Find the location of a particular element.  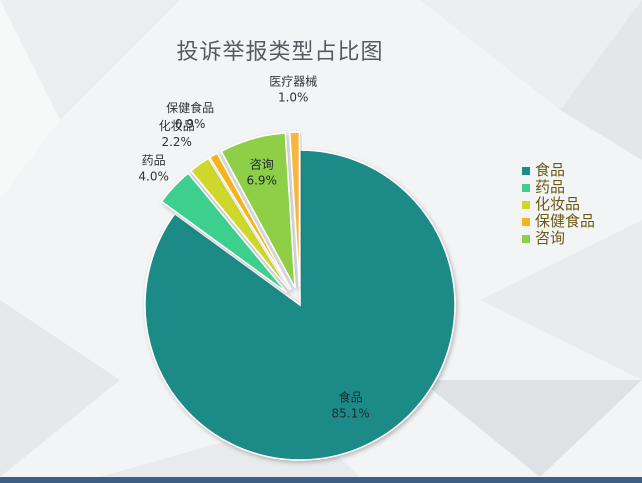

legend-item: 化妆品 is located at coordinates (558, 204).